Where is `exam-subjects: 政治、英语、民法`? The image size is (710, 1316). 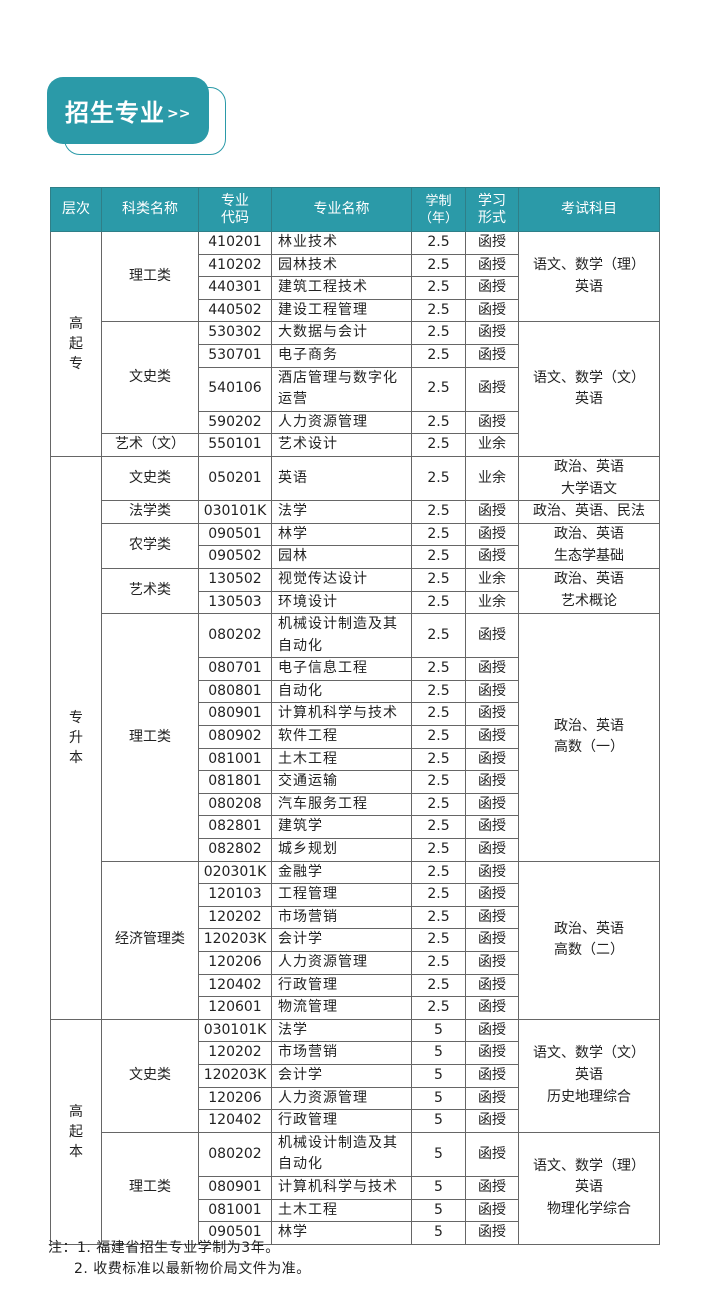
exam-subjects: 政治、英语、民法 is located at coordinates (589, 512).